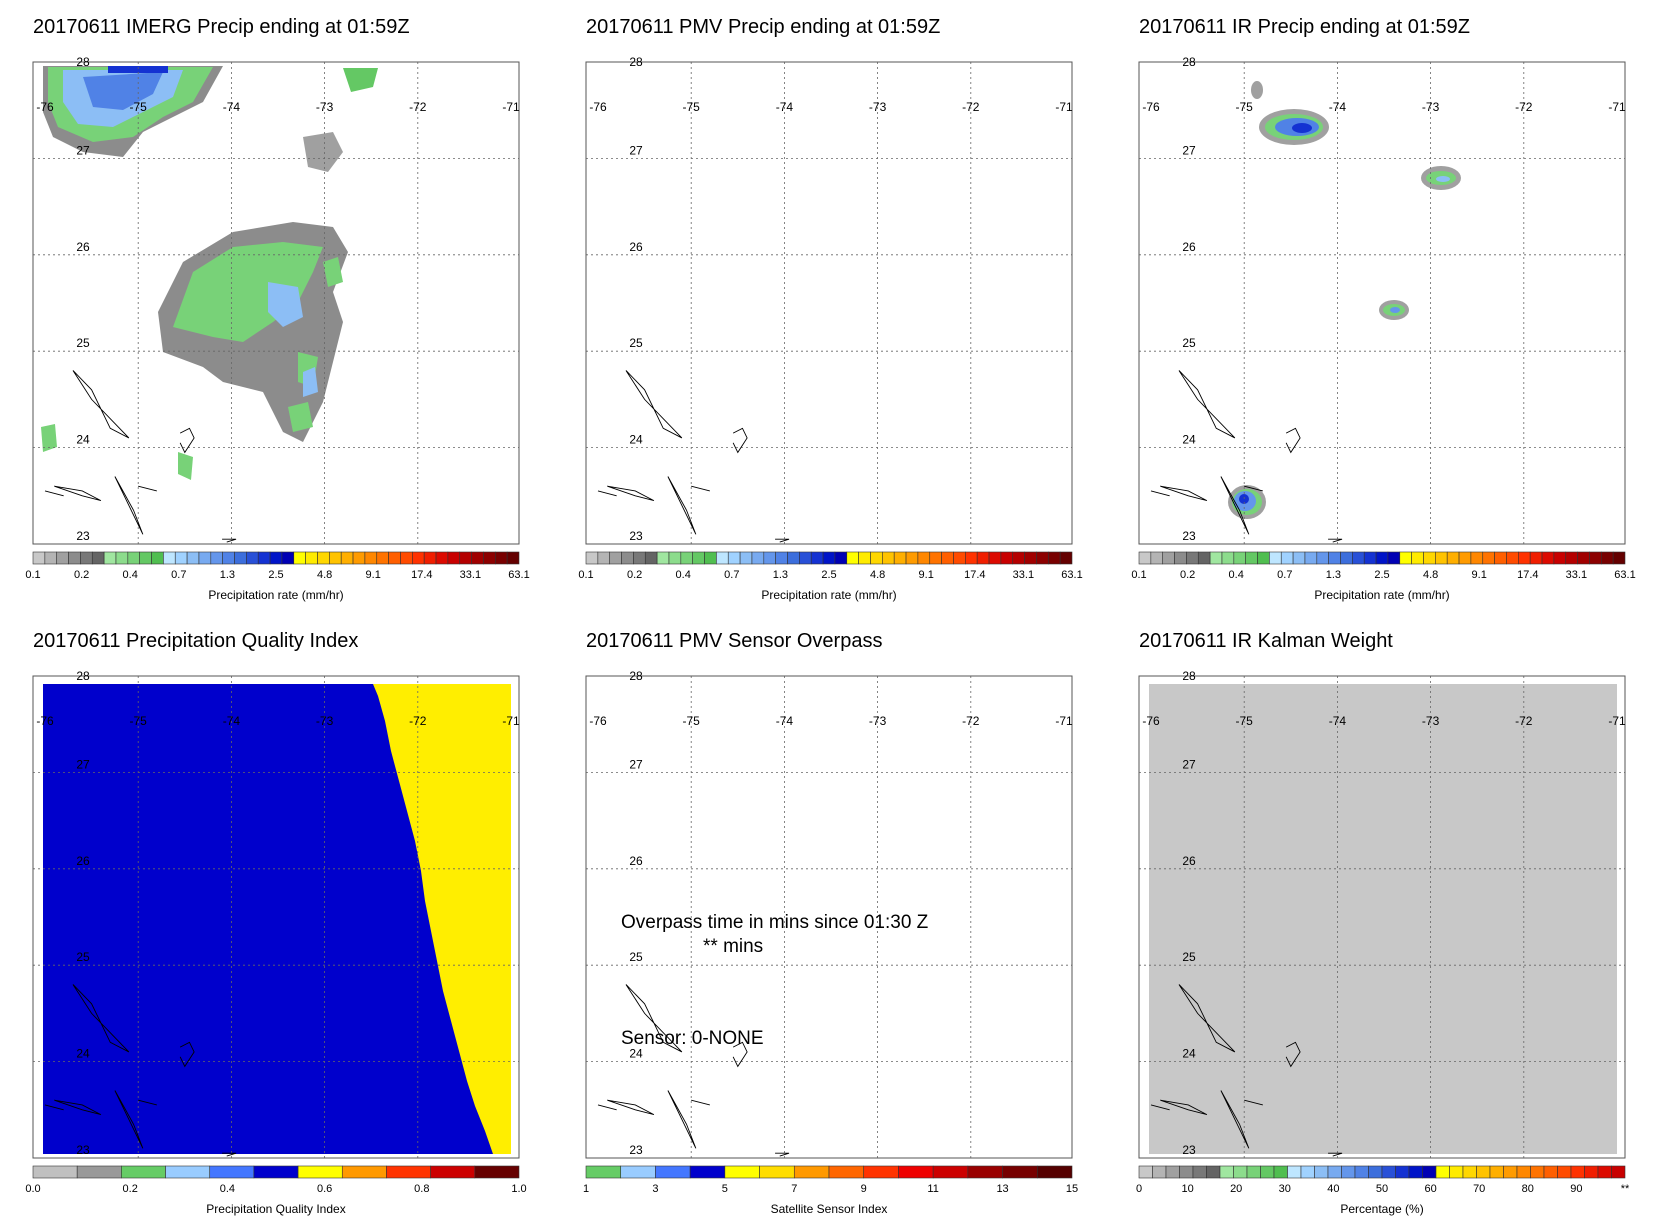 The width and height of the screenshot is (1653, 1228). What do you see at coordinates (692, 1038) in the screenshot?
I see `sensor-text: Sensor: 0-NONE` at bounding box center [692, 1038].